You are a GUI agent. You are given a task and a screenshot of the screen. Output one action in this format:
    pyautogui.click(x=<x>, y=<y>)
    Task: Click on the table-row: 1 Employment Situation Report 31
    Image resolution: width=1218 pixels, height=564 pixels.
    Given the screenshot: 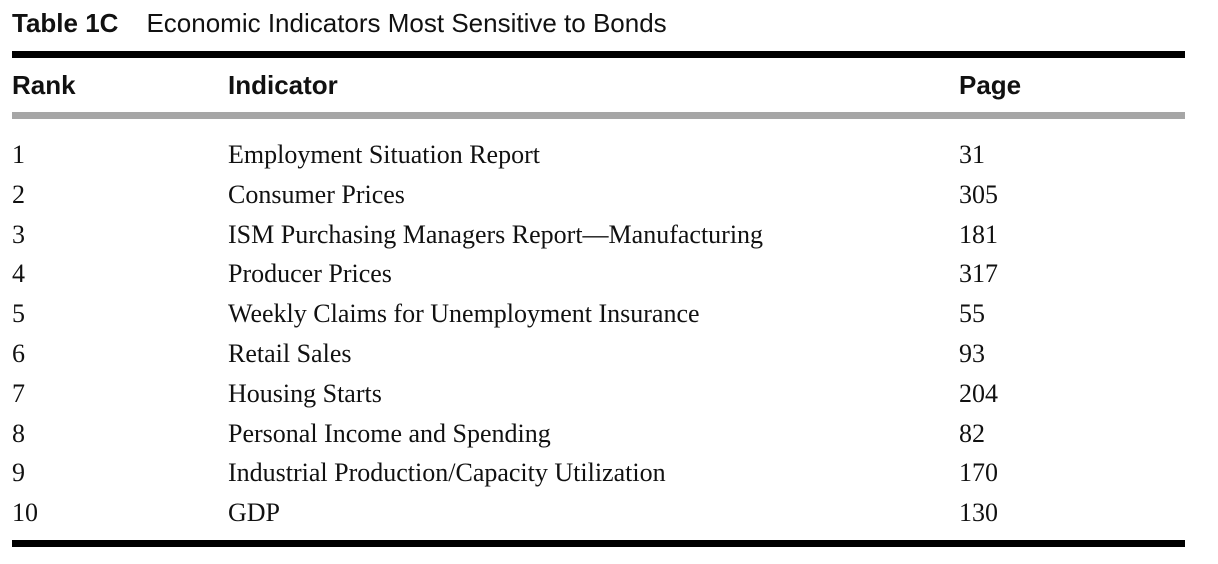 What is the action you would take?
    pyautogui.click(x=609, y=155)
    